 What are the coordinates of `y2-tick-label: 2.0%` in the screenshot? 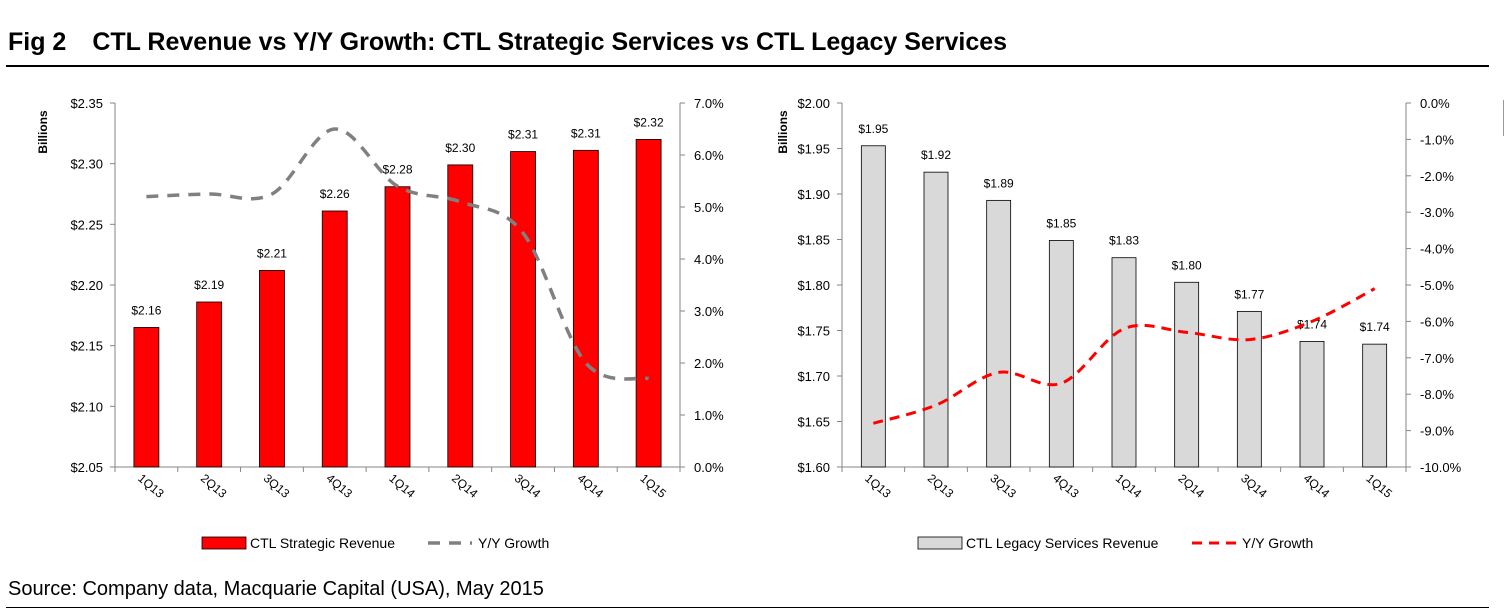 It's located at (709, 363).